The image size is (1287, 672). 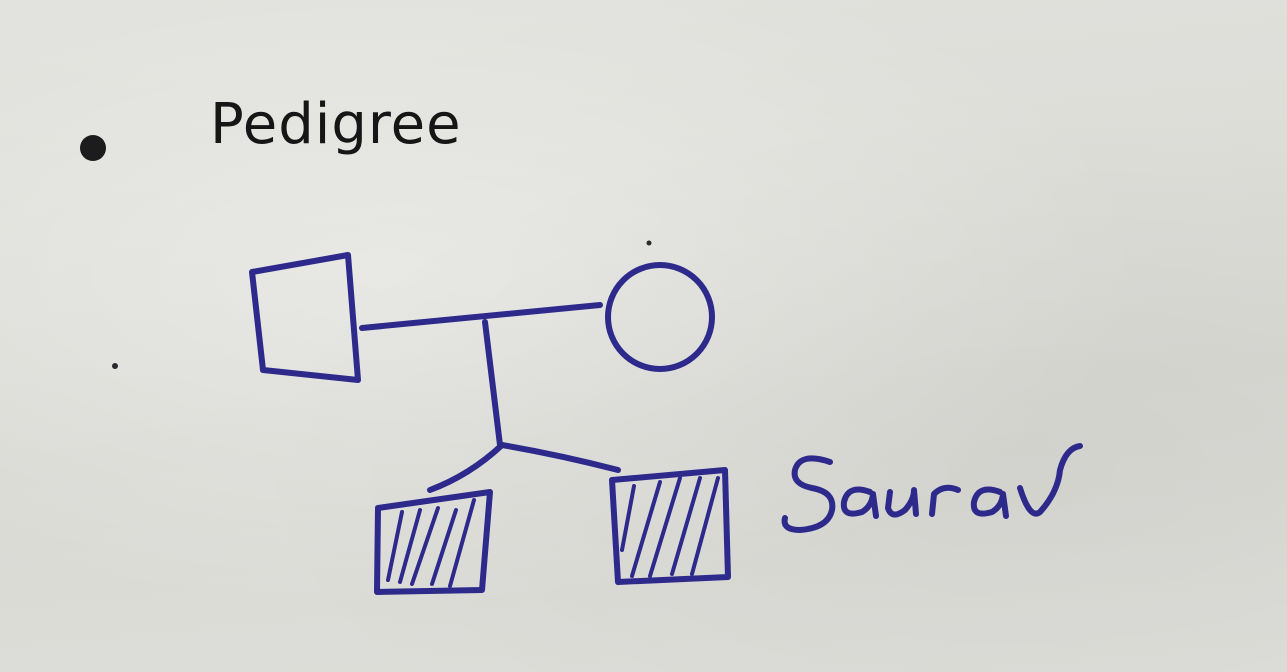 What do you see at coordinates (932, 488) in the screenshot?
I see `handwritten-name-signature` at bounding box center [932, 488].